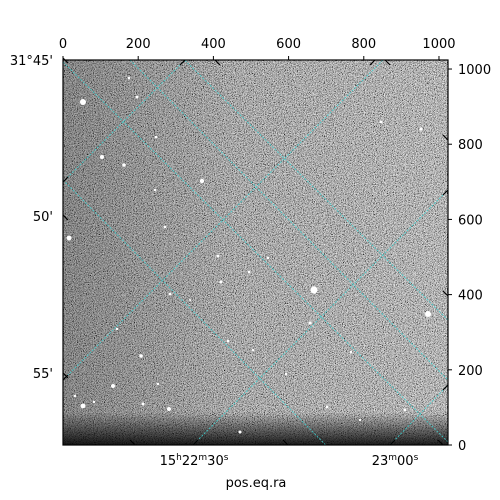 The height and width of the screenshot is (500, 500). I want to click on top-tick-label: 400, so click(213, 44).